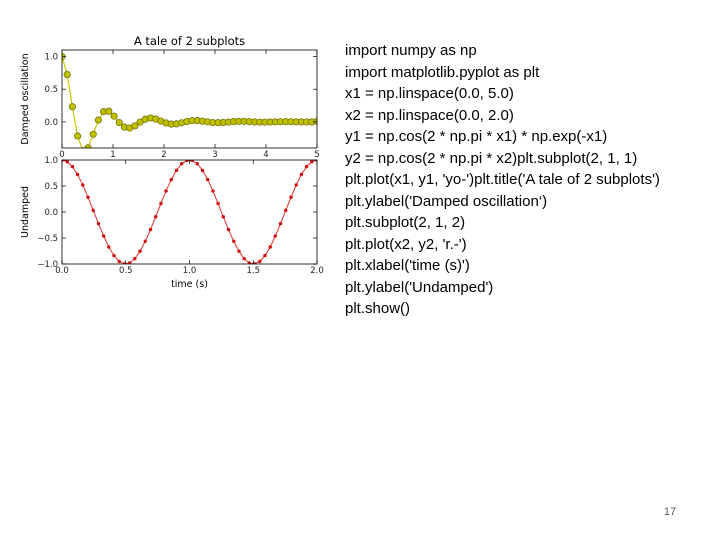  I want to click on y-tick-label: −0.5, so click(47, 239).